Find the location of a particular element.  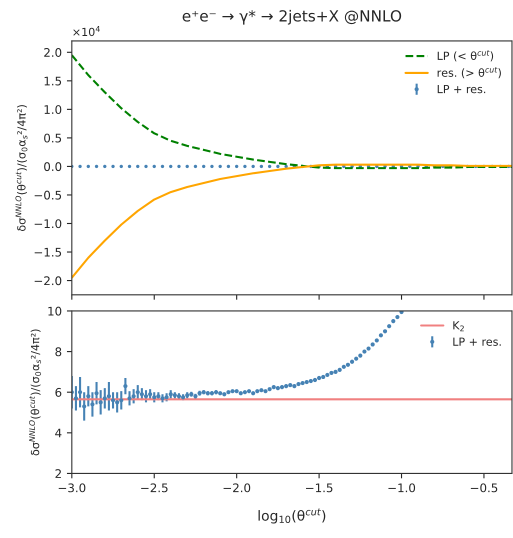

y-tick-label: −2.0 is located at coordinates (48, 281).